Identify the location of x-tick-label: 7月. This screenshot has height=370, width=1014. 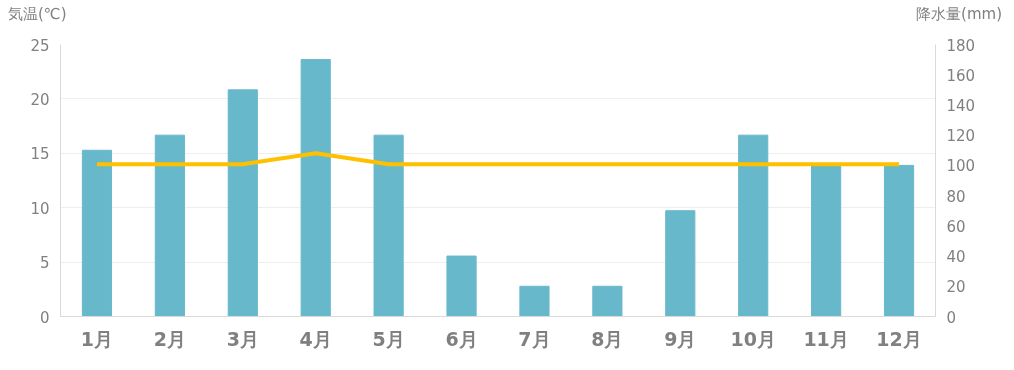
(534, 338).